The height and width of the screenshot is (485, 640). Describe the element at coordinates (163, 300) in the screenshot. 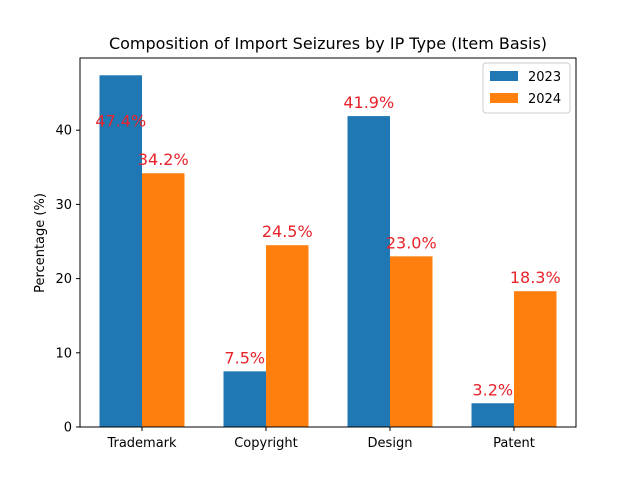

I see `bar-2024-trademark` at that location.